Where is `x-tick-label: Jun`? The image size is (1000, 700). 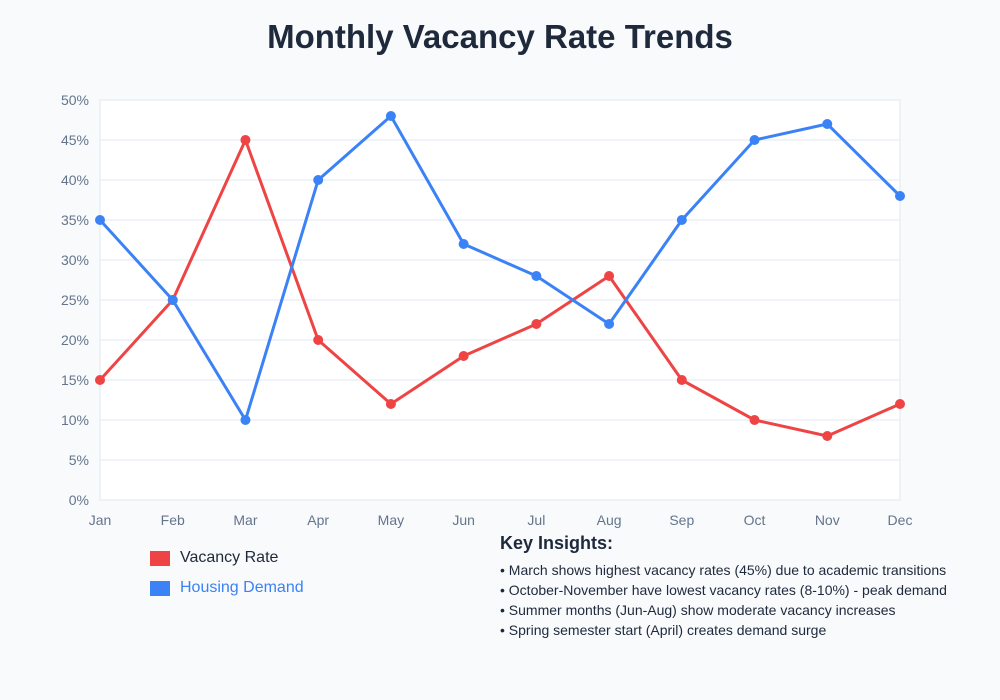 x-tick-label: Jun is located at coordinates (463, 520).